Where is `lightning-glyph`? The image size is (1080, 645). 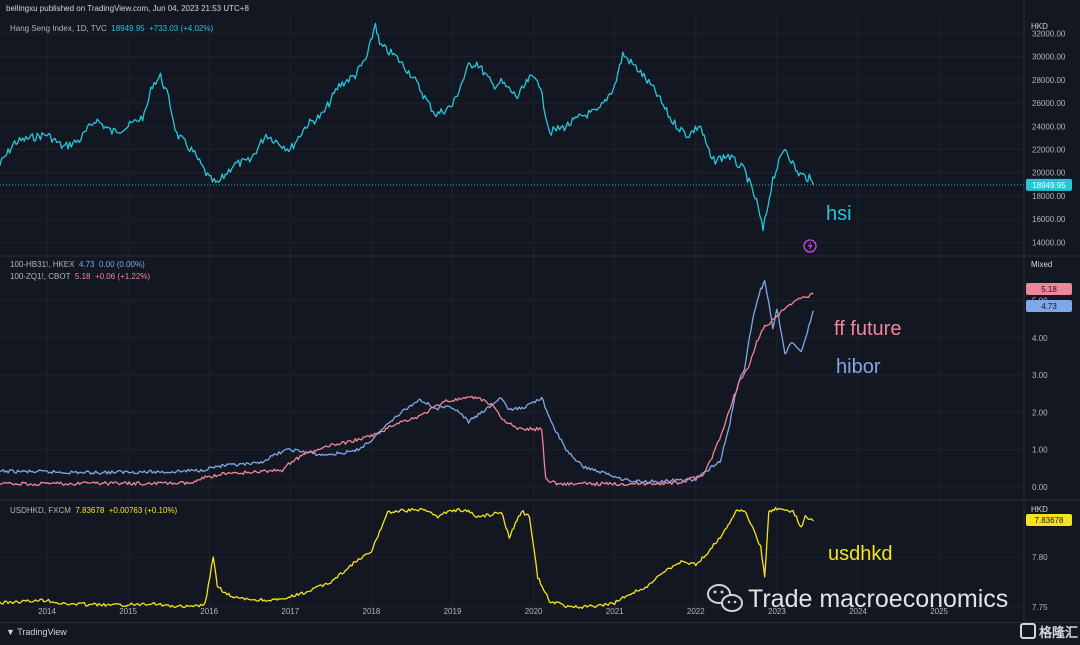 lightning-glyph is located at coordinates (810, 246).